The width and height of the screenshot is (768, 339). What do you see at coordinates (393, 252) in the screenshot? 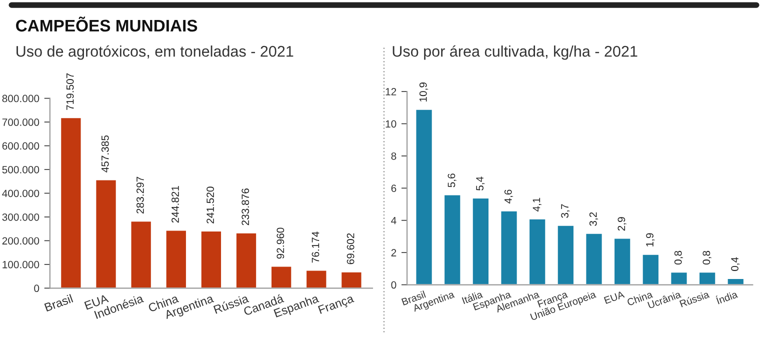
I see `y-tick-label: 2` at bounding box center [393, 252].